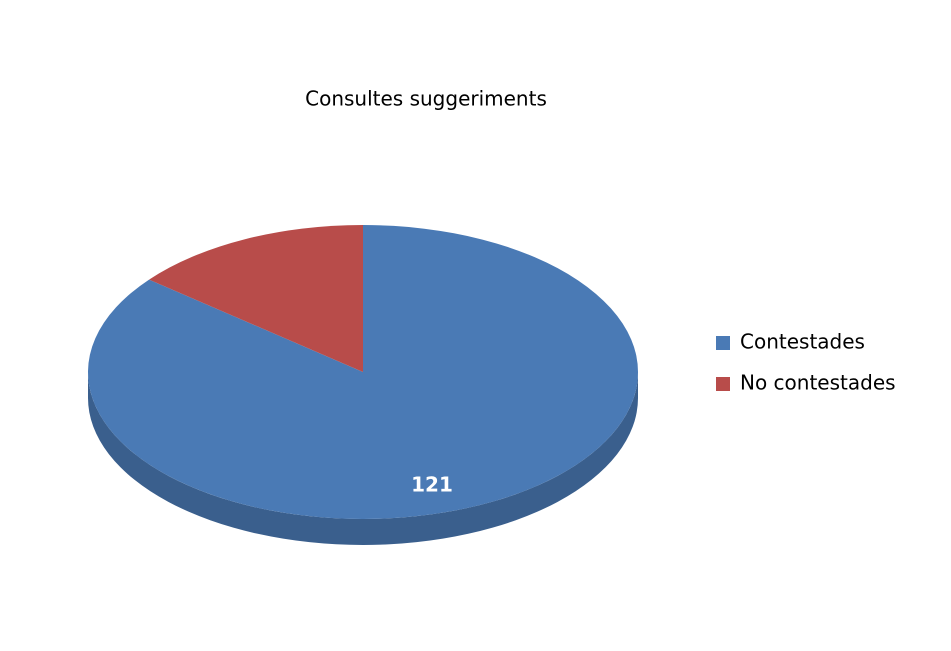 This screenshot has width=951, height=651. I want to click on slice, so click(256, 298).